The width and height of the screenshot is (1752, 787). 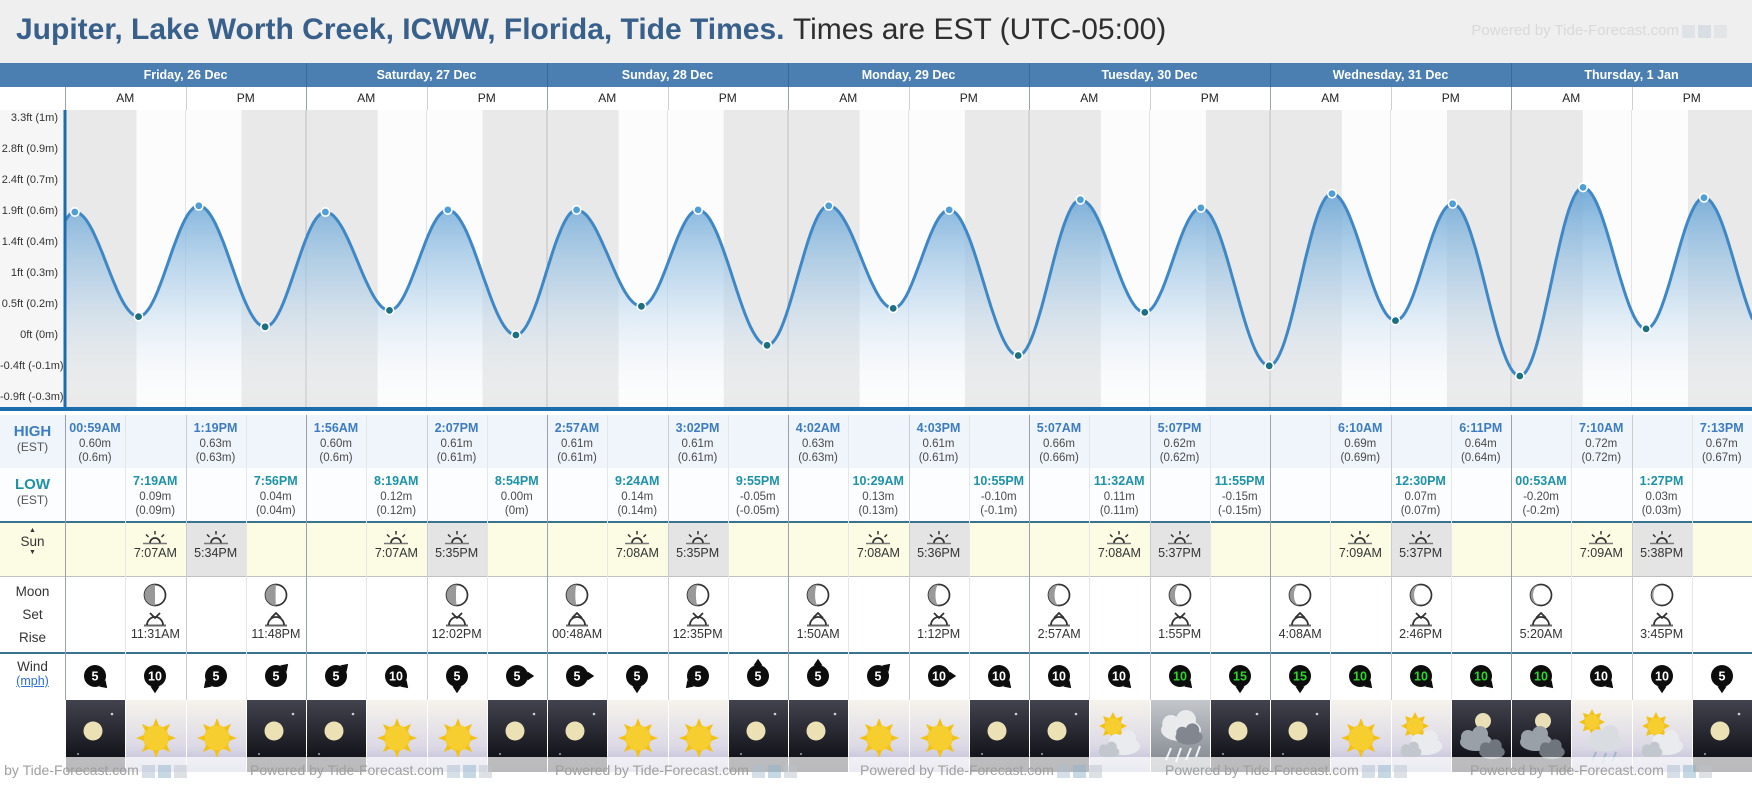 What do you see at coordinates (876, 99) in the screenshot?
I see `ampm-subheader-row: AM PM AM PM AM PM AM PM AM PM AM PM AM PM` at bounding box center [876, 99].